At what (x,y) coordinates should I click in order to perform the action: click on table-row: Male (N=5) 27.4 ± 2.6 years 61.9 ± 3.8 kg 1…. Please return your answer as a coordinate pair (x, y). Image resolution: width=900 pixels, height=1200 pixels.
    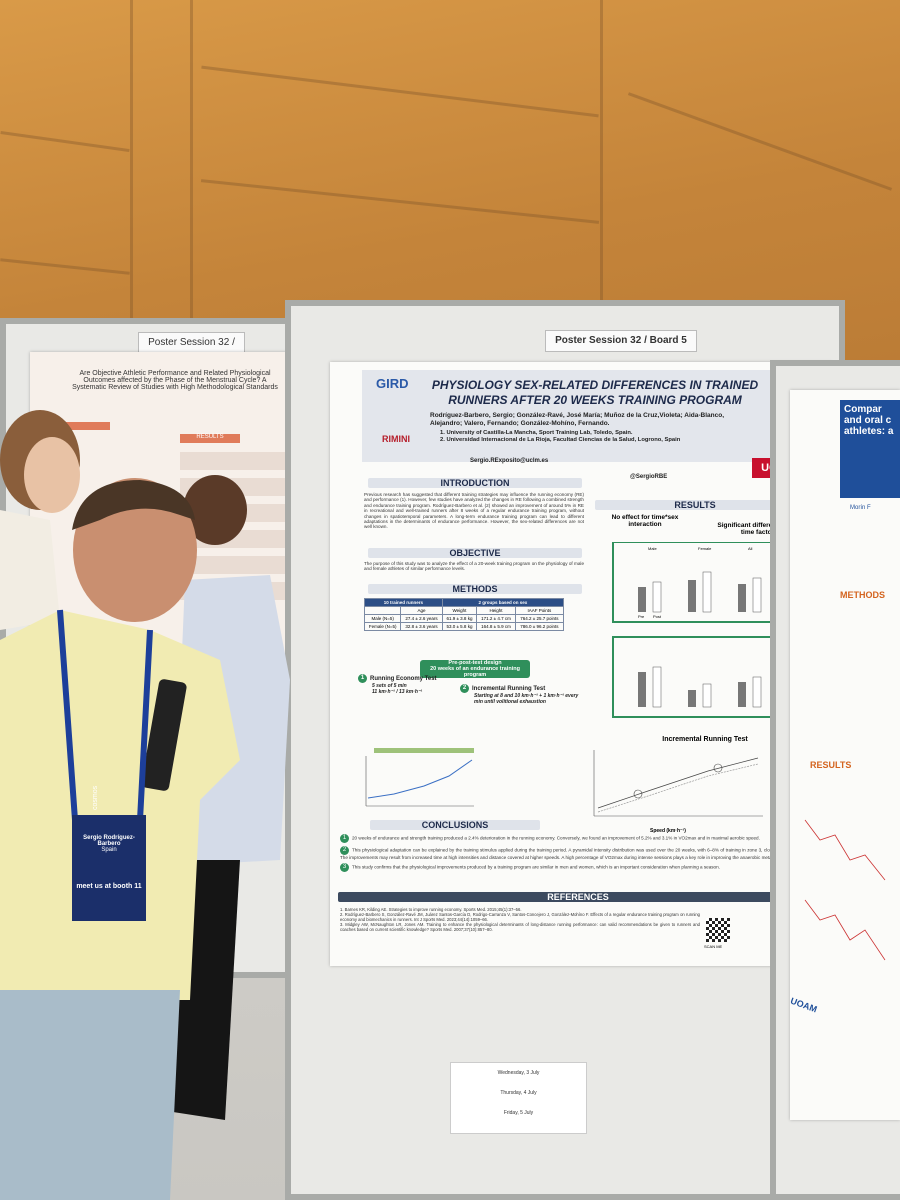
    Looking at the image, I should click on (464, 618).